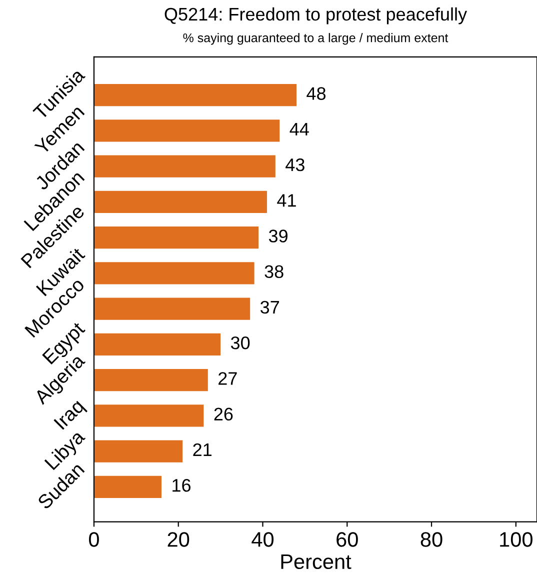 The image size is (537, 585). I want to click on chart-subtitle: % saying guaranteed to a large / medium extent, so click(315, 39).